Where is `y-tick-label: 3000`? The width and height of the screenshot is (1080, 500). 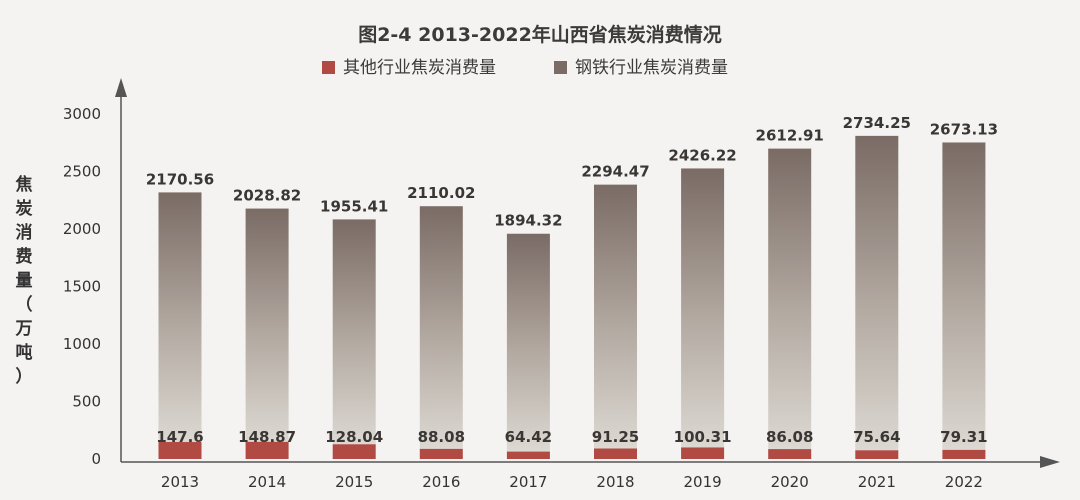 y-tick-label: 3000 is located at coordinates (82, 114).